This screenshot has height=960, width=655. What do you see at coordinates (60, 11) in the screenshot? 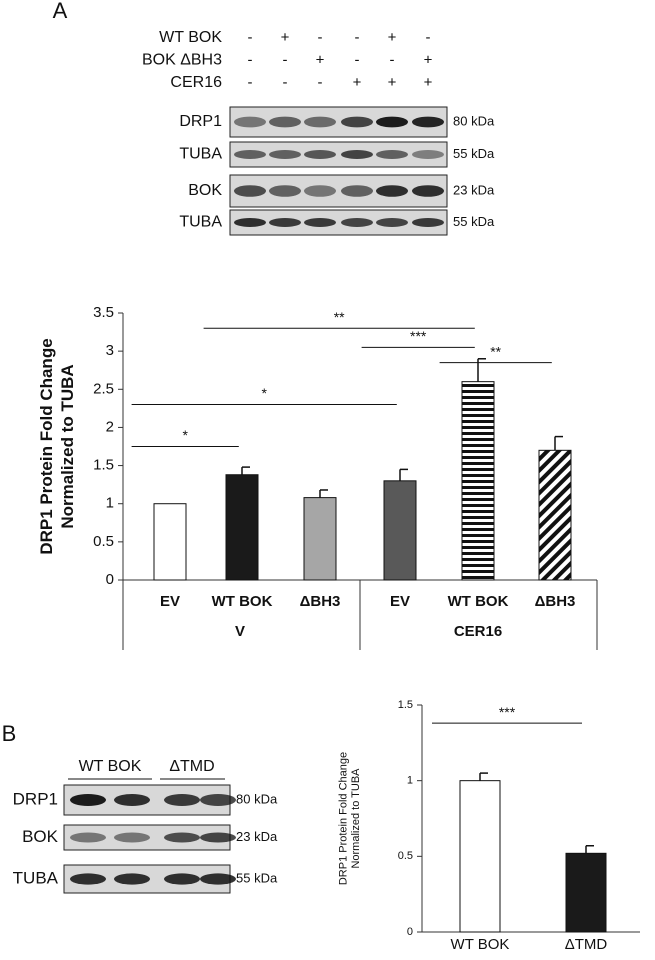
I see `panel-letter: A` at bounding box center [60, 11].